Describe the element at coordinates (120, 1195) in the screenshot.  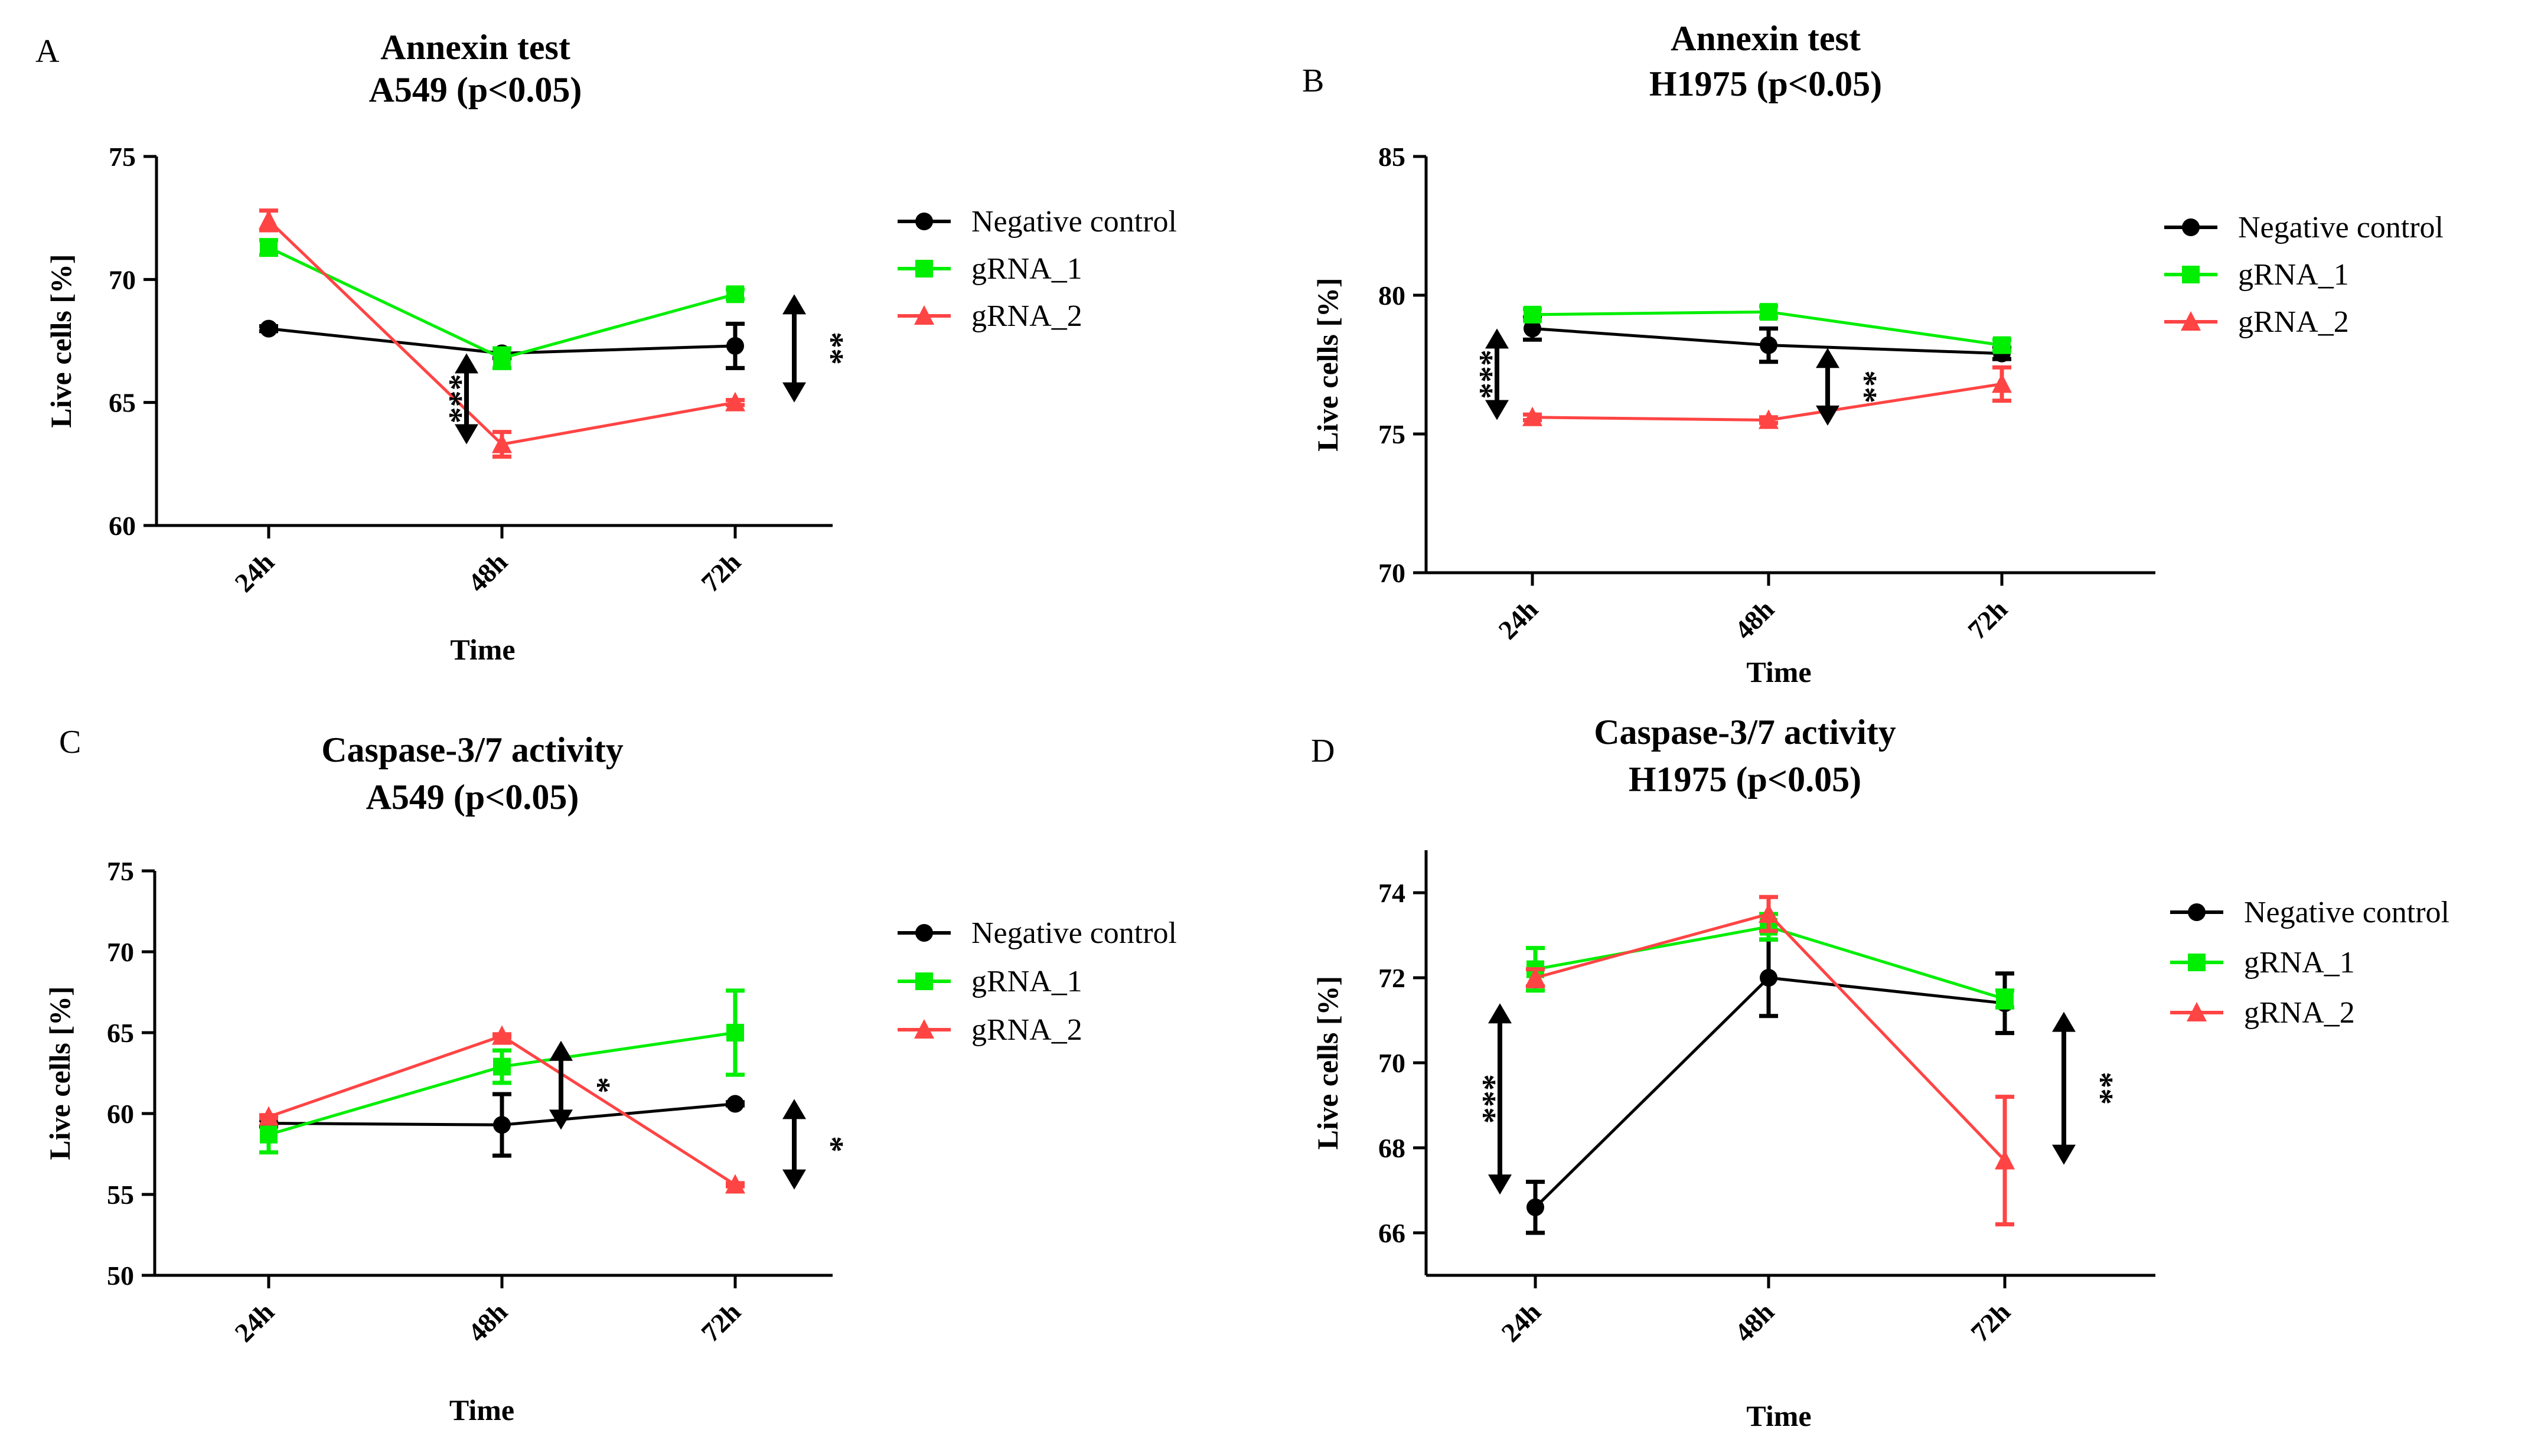
I see `y-tick-label: 55` at that location.